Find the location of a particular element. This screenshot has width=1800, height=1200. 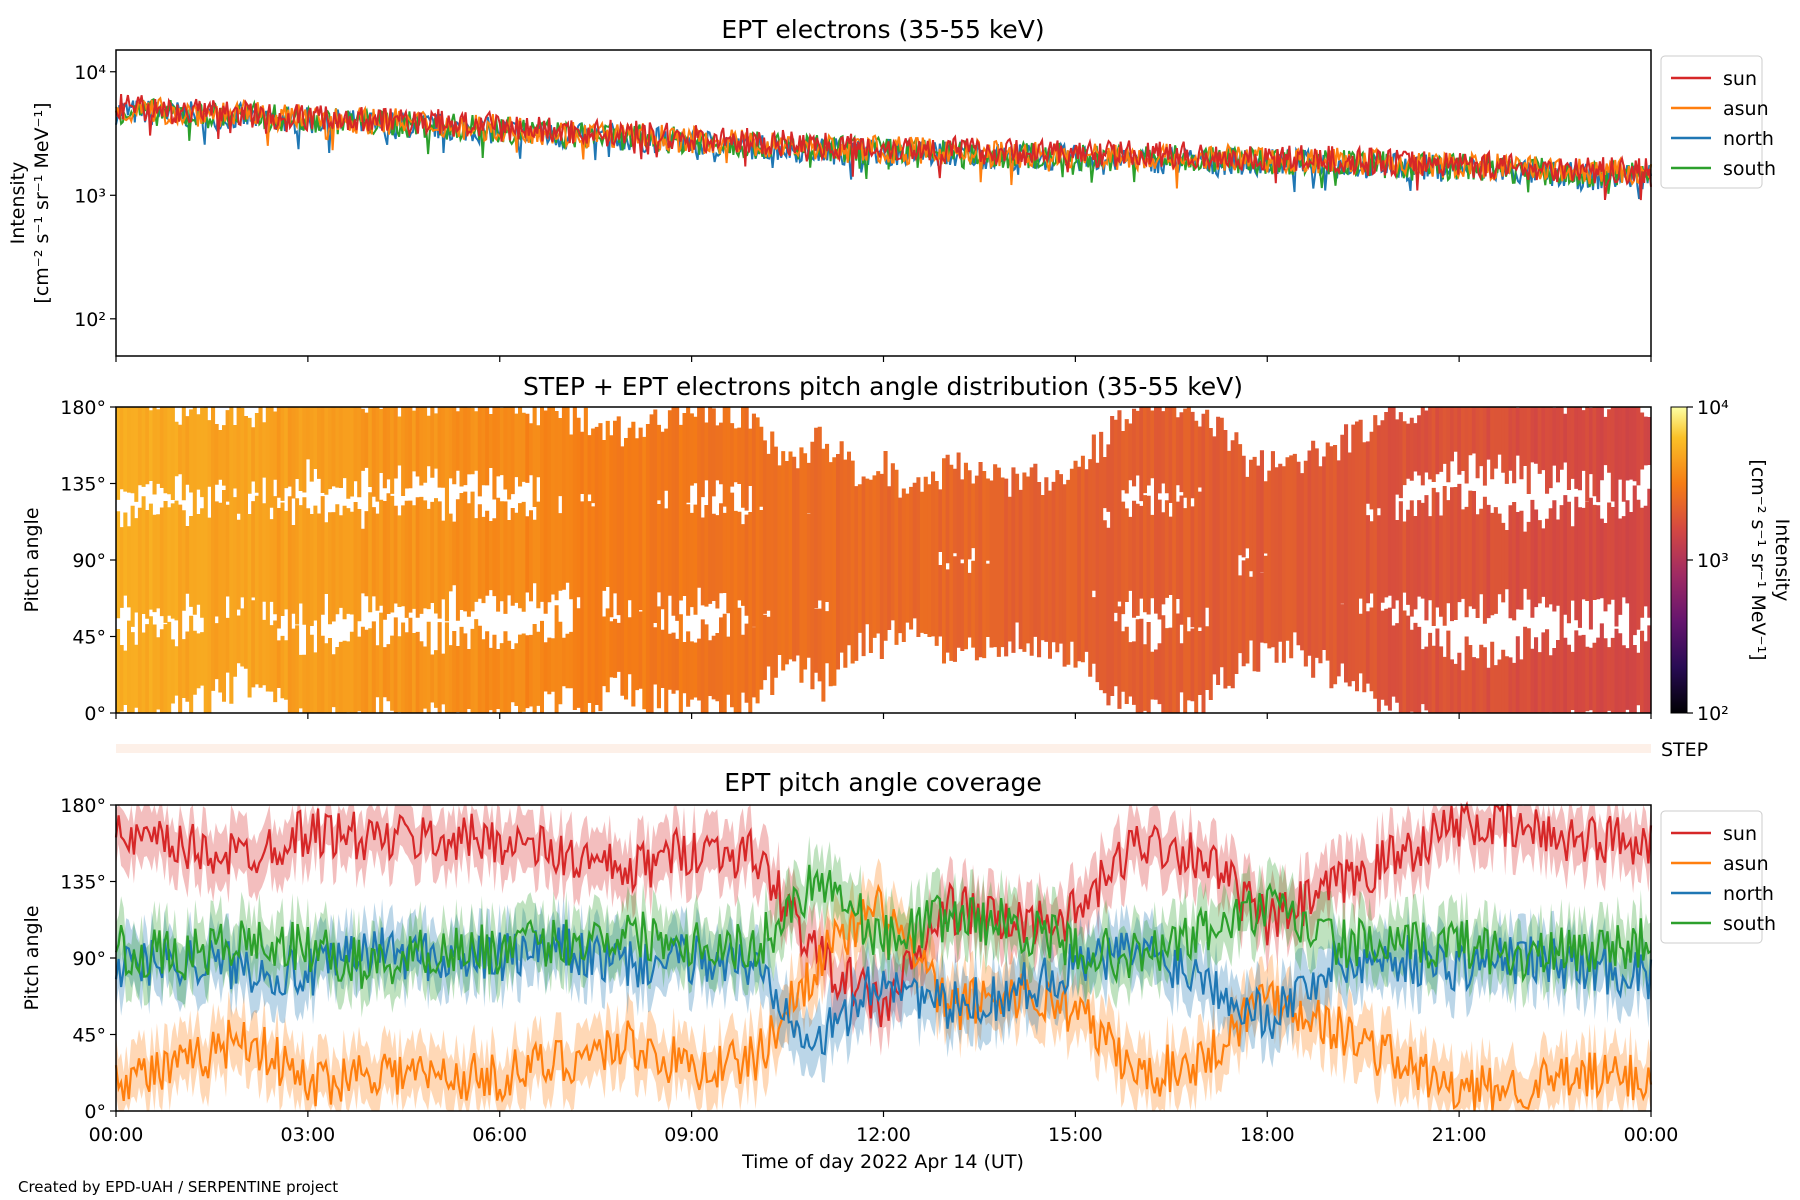

panel1-legend: sun asun north south is located at coordinates (1718, 122).